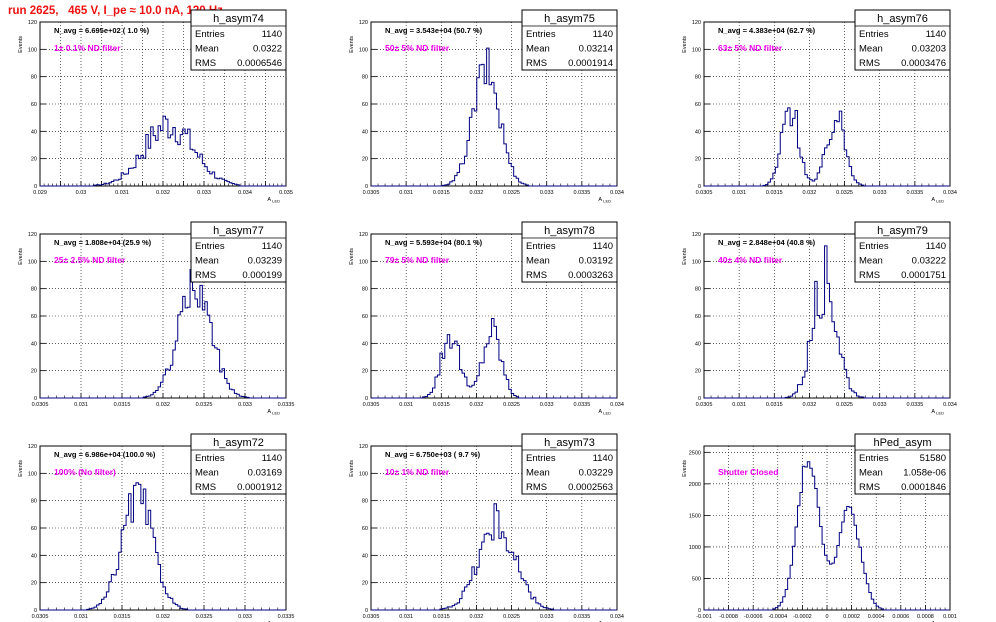  What do you see at coordinates (925, 617) in the screenshot?
I see `x-tick-label: 0.0008` at bounding box center [925, 617].